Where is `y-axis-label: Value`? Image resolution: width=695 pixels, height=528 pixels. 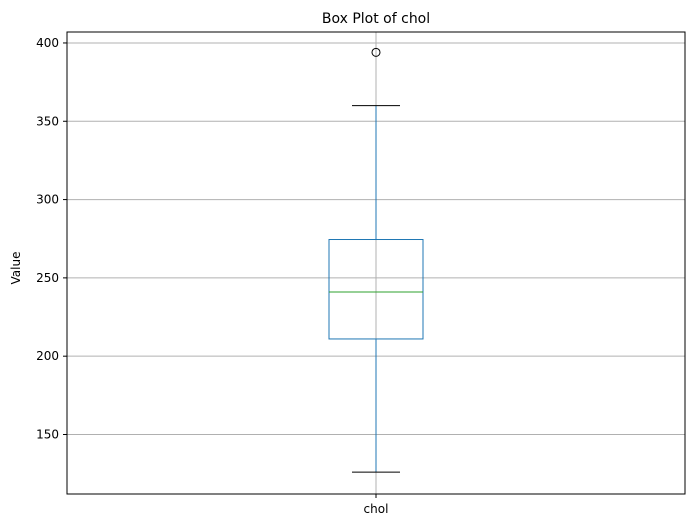
y-axis-label: Value is located at coordinates (16, 268).